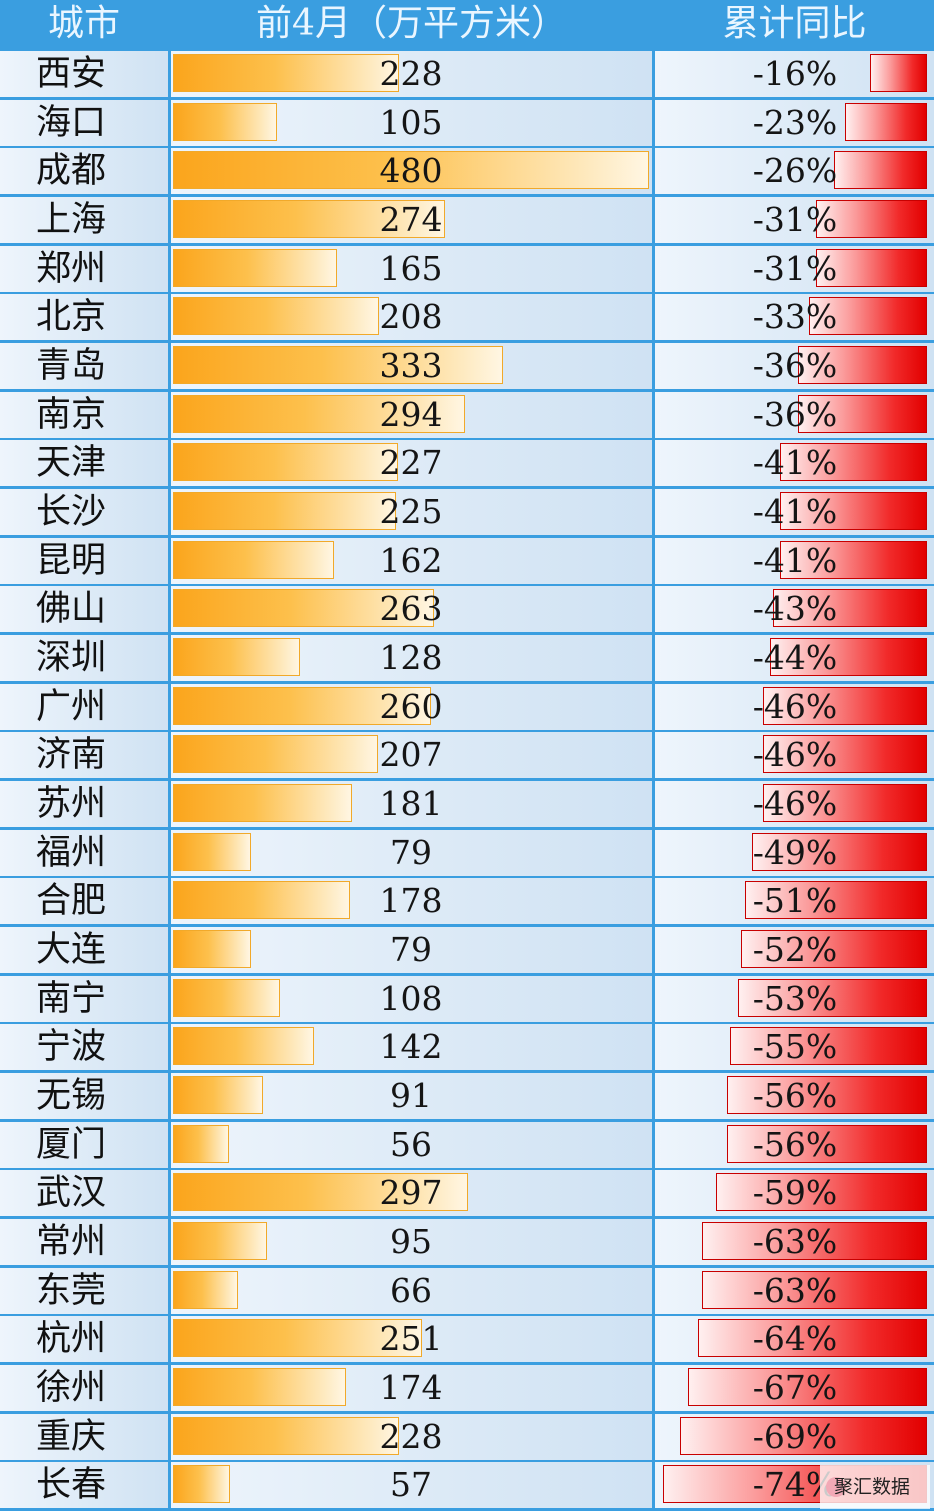 This screenshot has height=1511, width=934. I want to click on yoy-value: -26%, so click(795, 171).